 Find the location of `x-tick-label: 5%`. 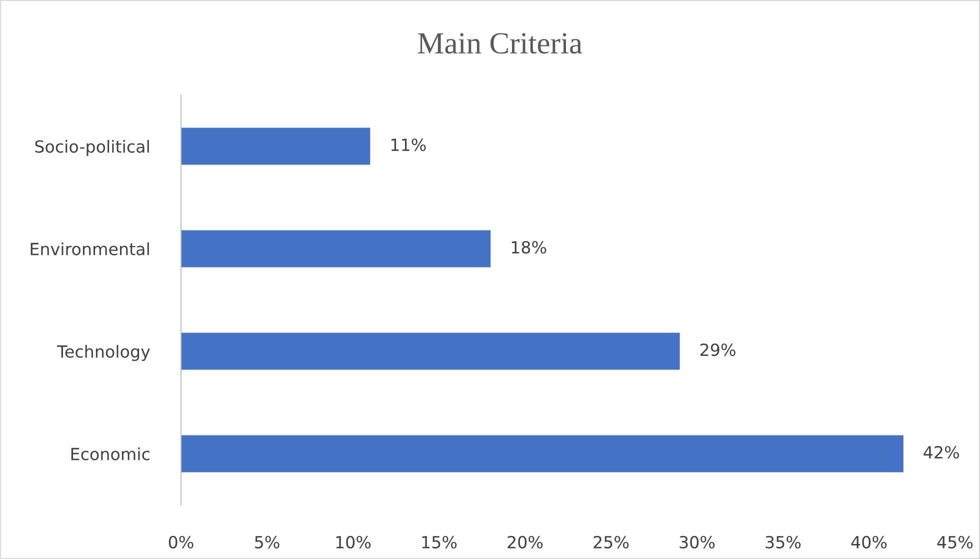

x-tick-label: 5% is located at coordinates (267, 542).